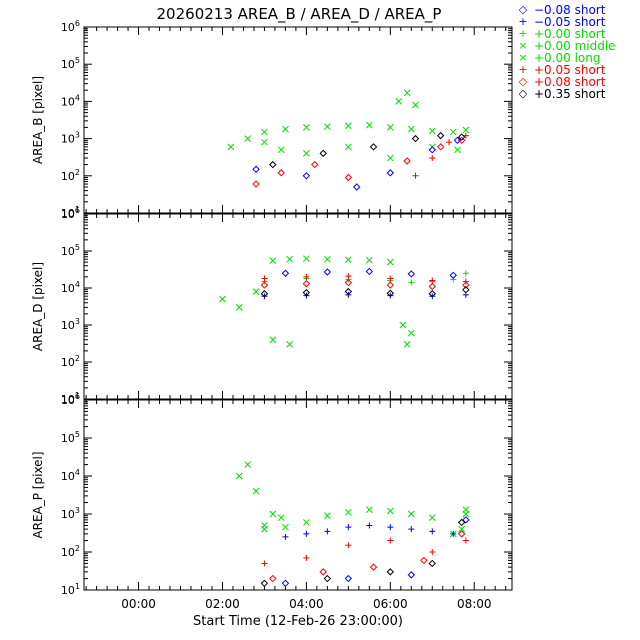  Describe the element at coordinates (38, 306) in the screenshot. I see `y-axis-label: AREA_D [pixel]` at that location.